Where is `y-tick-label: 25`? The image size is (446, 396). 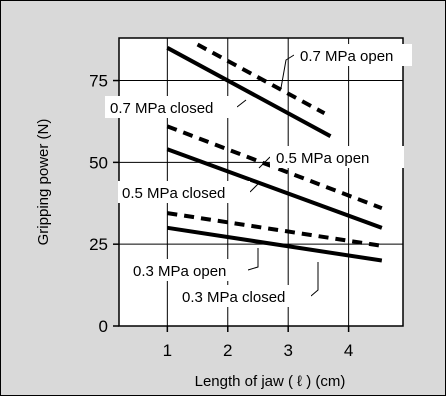
y-tick-label: 25 is located at coordinates (98, 244).